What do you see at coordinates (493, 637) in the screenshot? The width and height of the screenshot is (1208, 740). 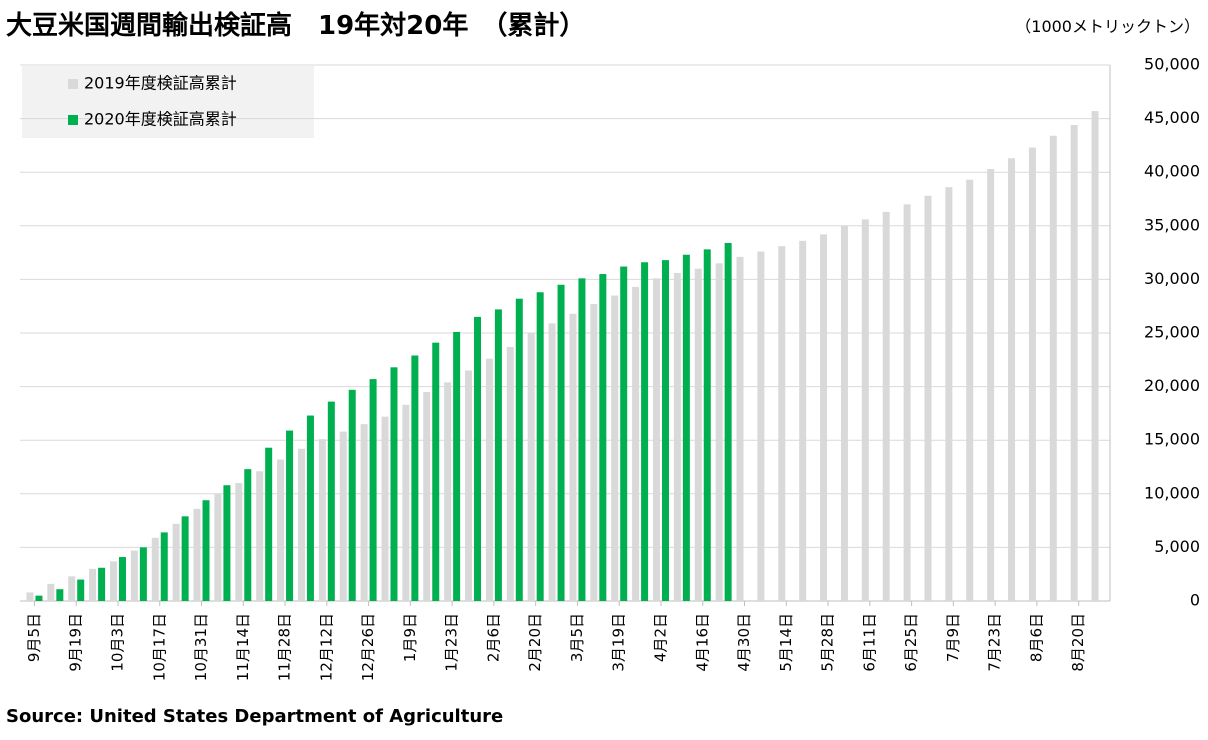 I see `x-tick-label: 2月6日` at bounding box center [493, 637].